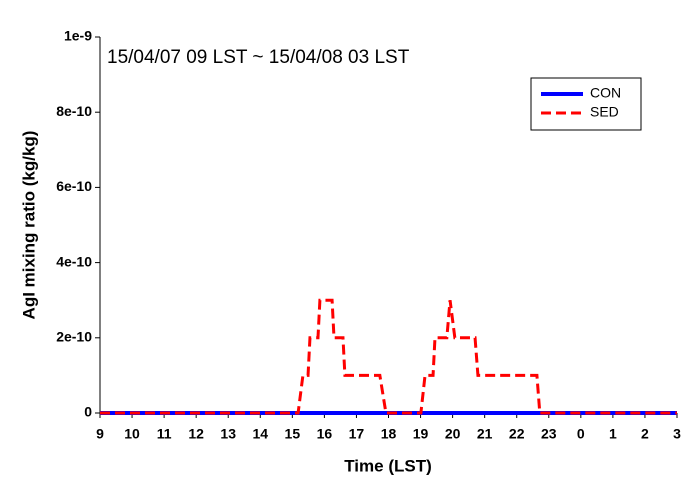 This screenshot has height=489, width=699. I want to click on x-tick-label: 15, so click(293, 434).